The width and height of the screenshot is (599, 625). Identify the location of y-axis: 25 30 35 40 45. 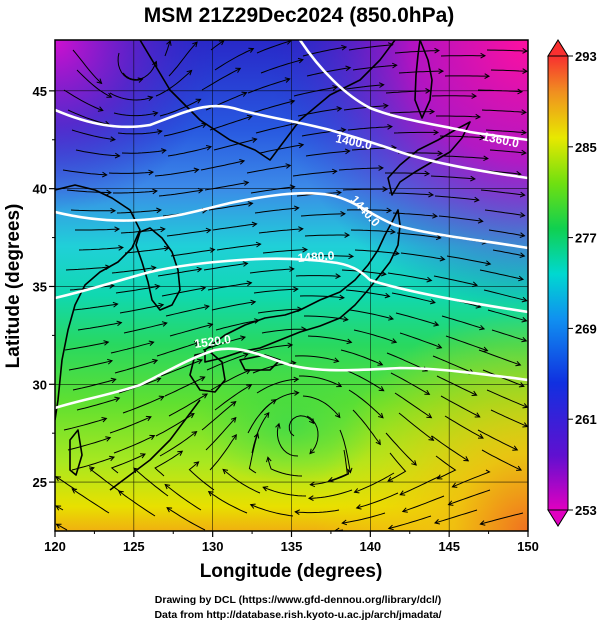
(44, 287).